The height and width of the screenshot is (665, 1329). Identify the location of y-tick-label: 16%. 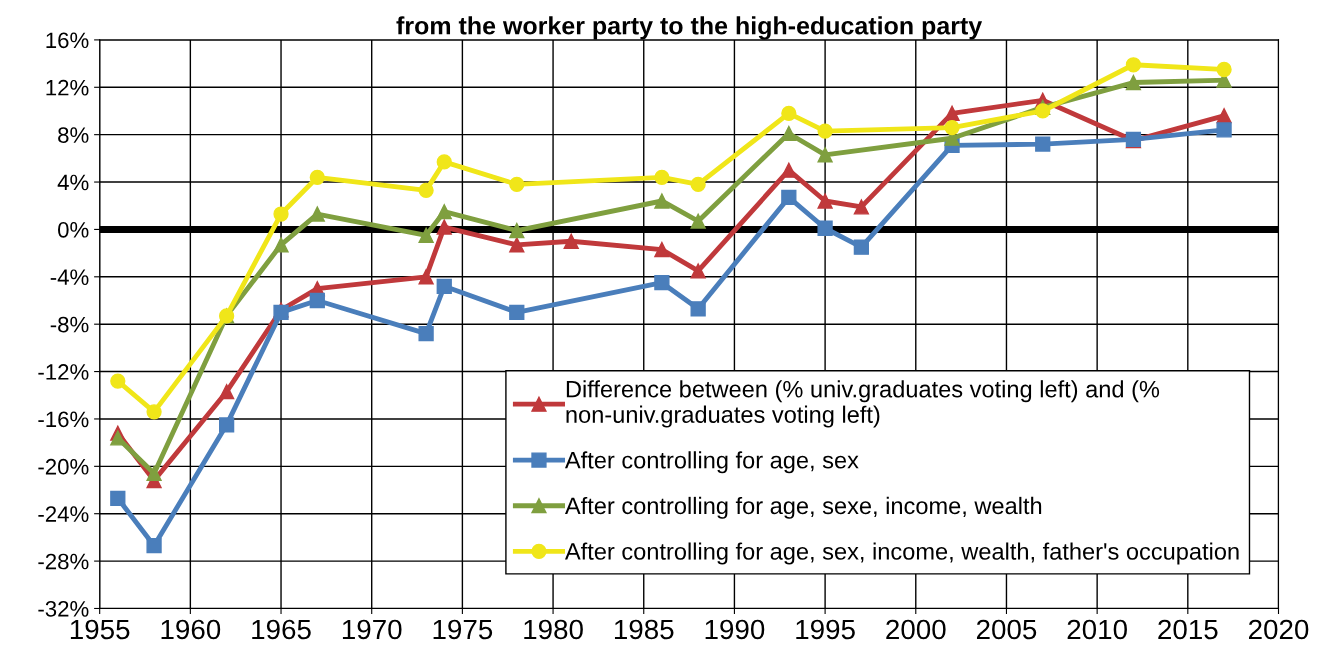
(67, 40).